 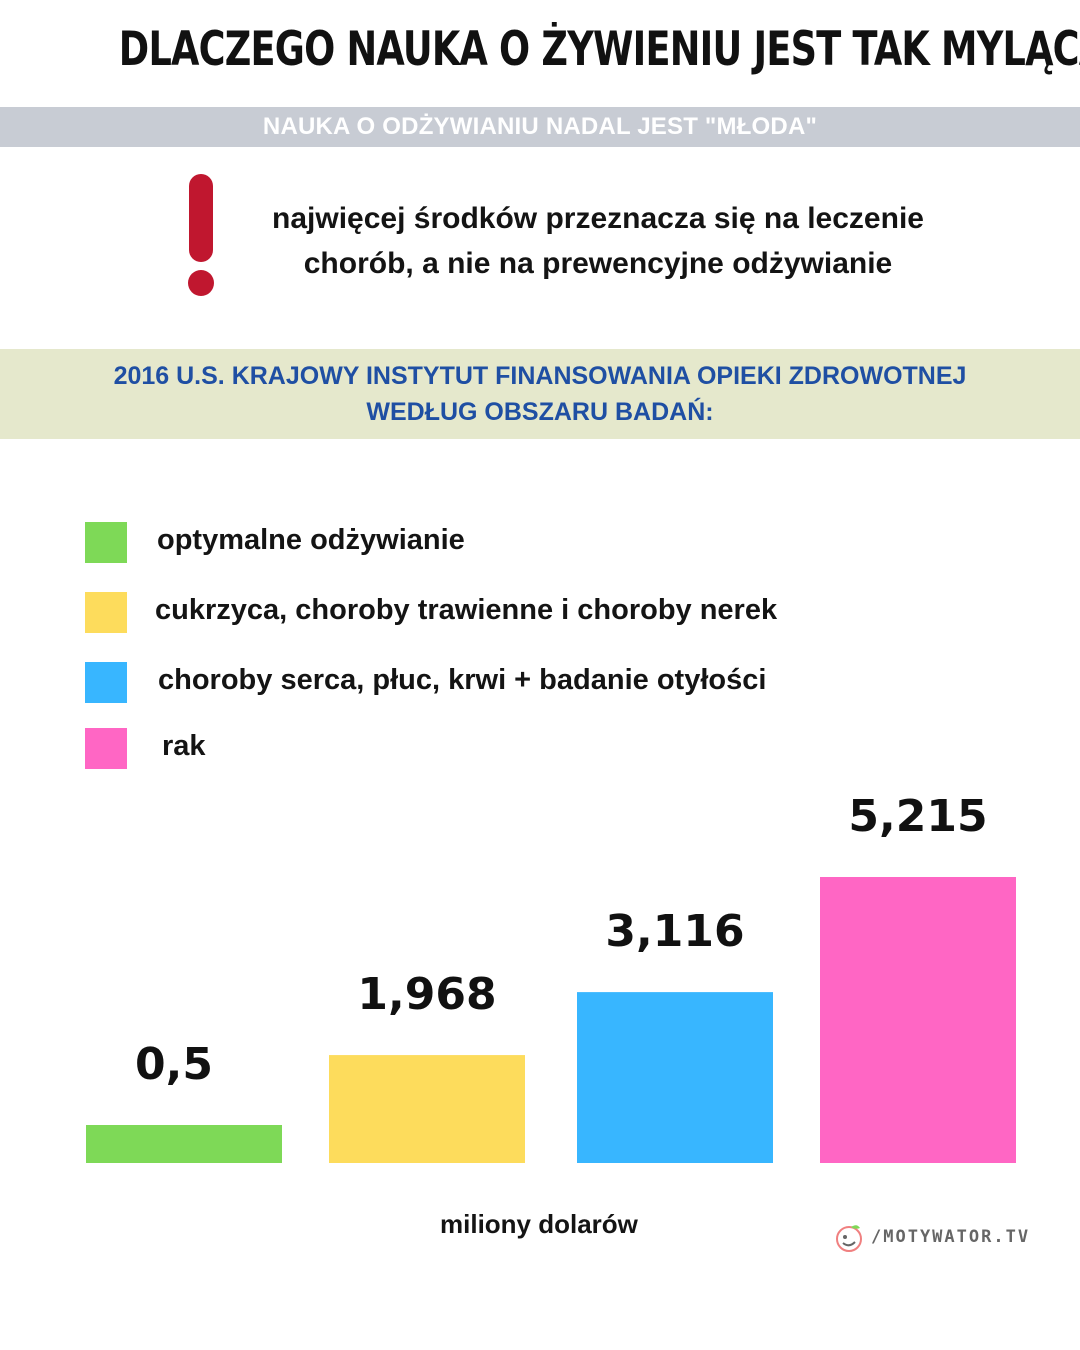 I want to click on brand-text: /MOTYWATOR.TV, so click(x=951, y=1237).